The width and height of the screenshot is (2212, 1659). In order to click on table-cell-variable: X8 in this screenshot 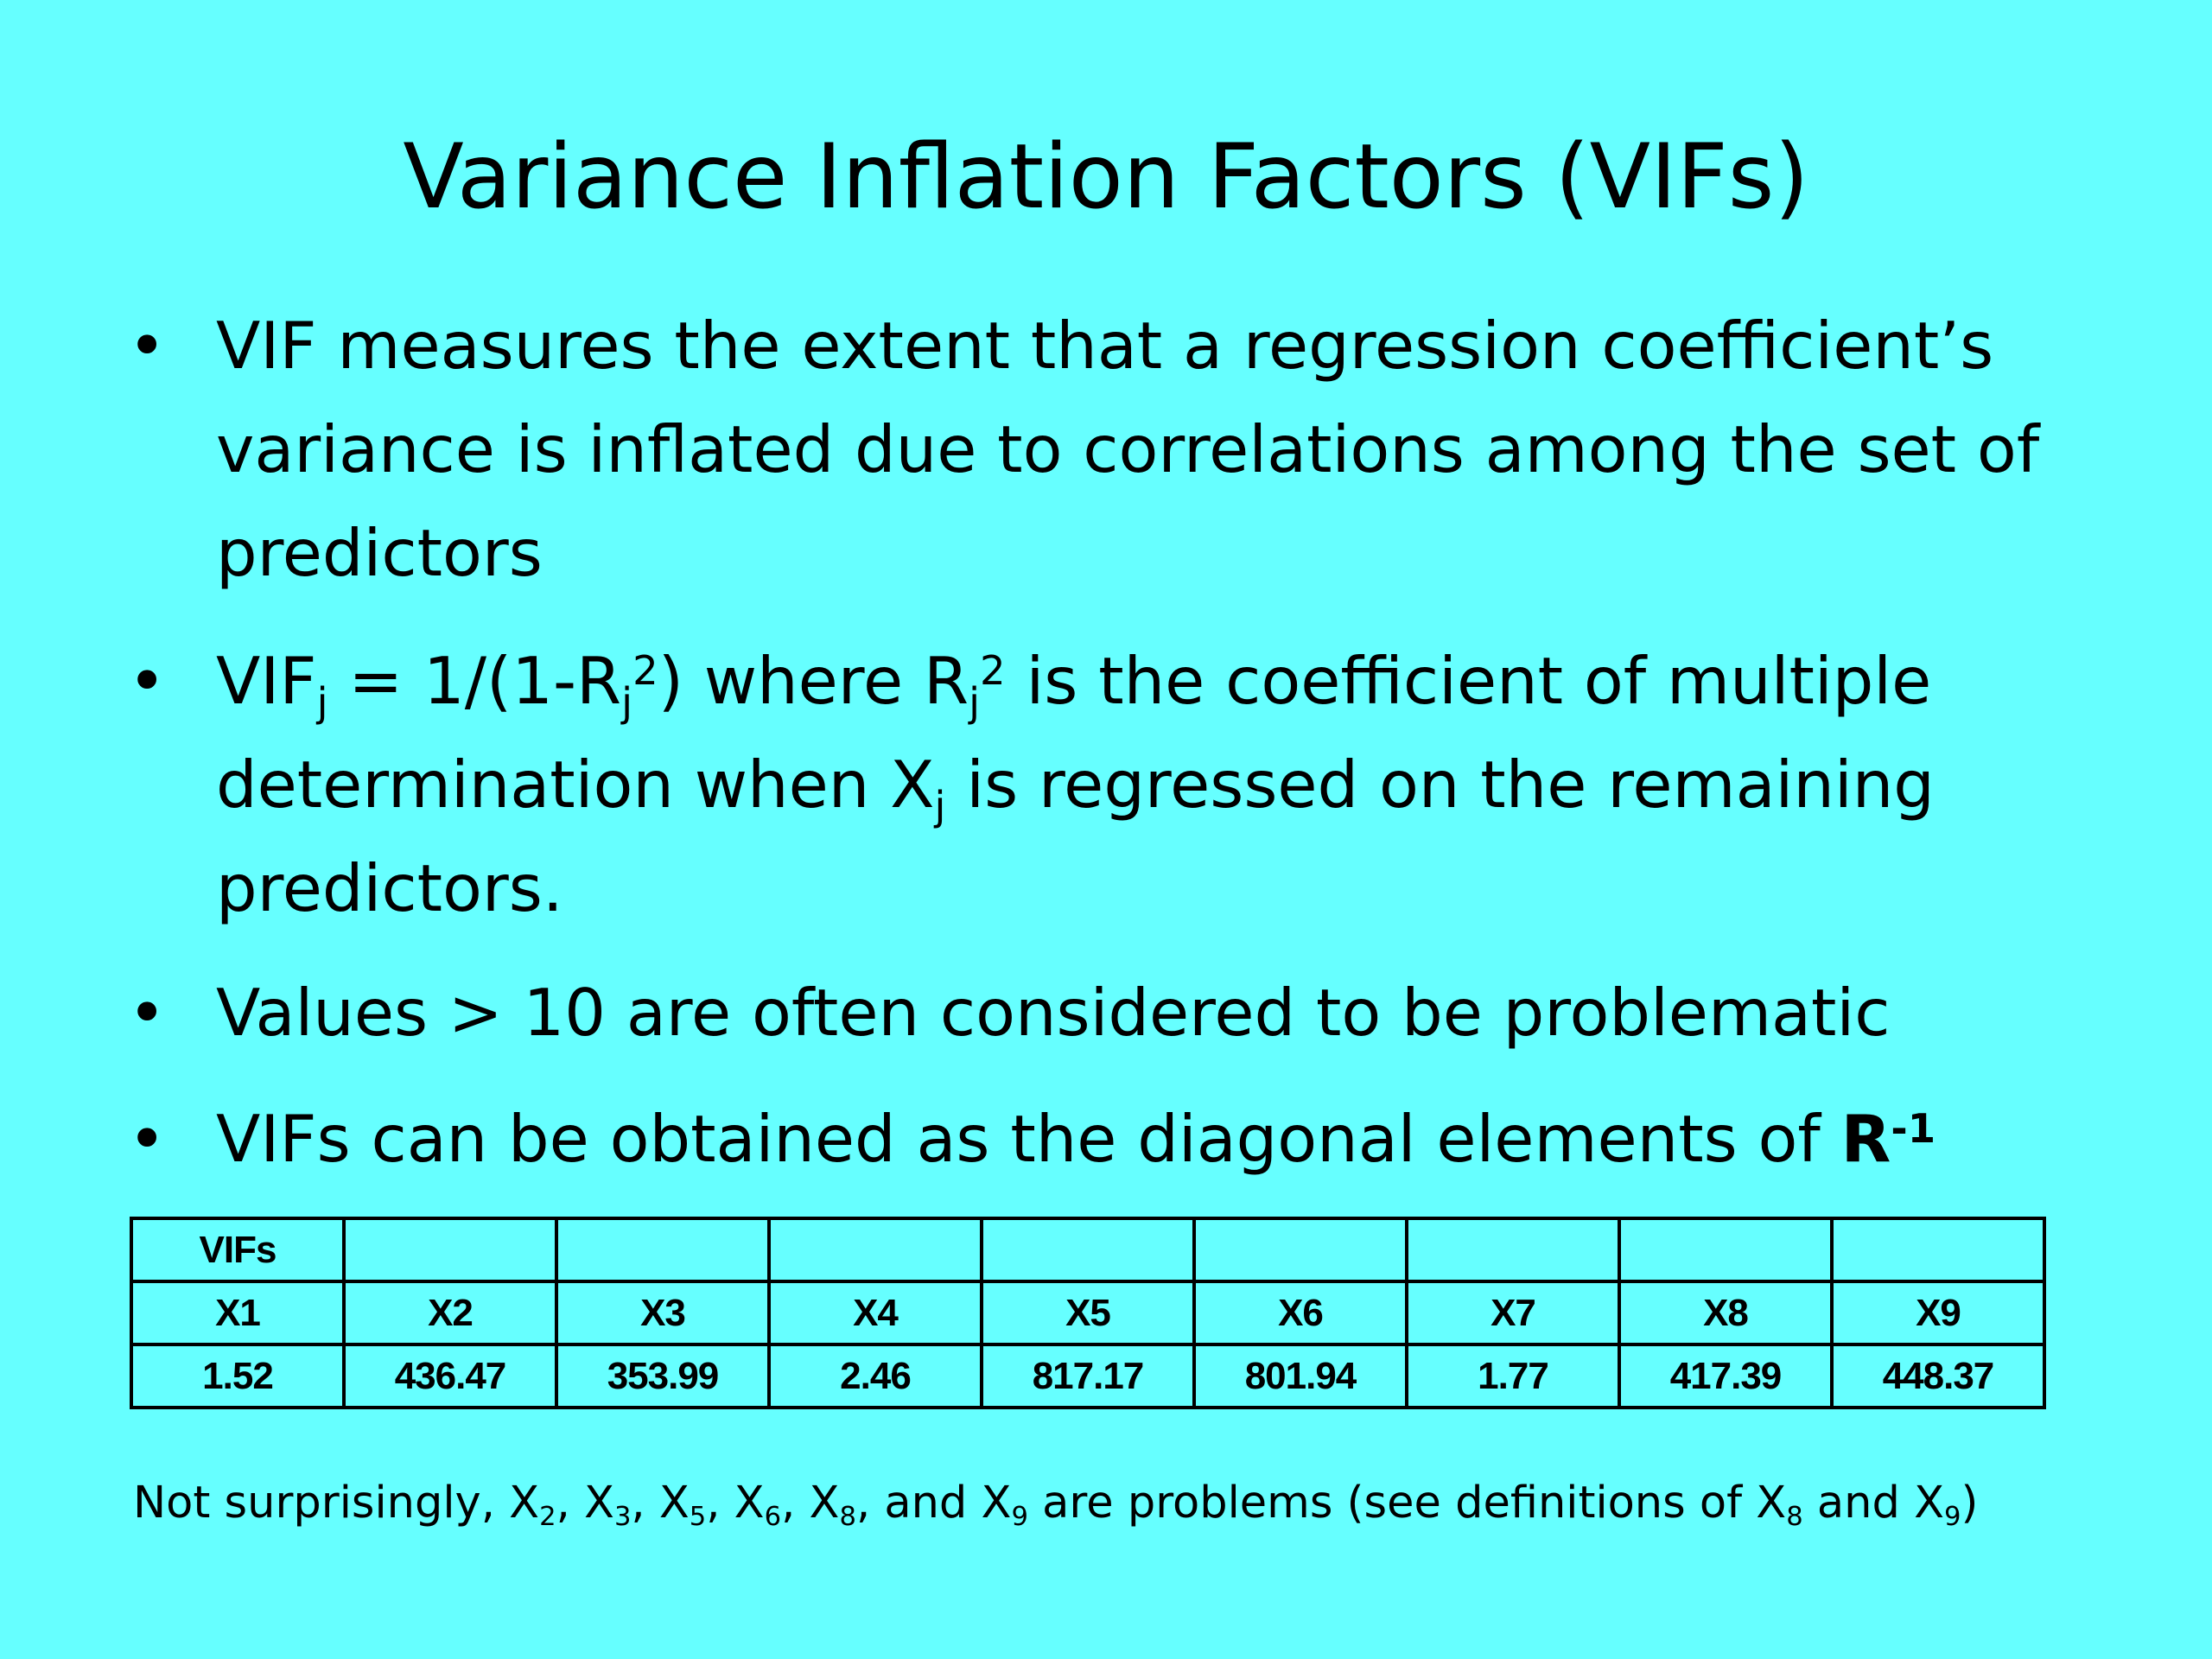, I will do `click(1726, 1313)`.